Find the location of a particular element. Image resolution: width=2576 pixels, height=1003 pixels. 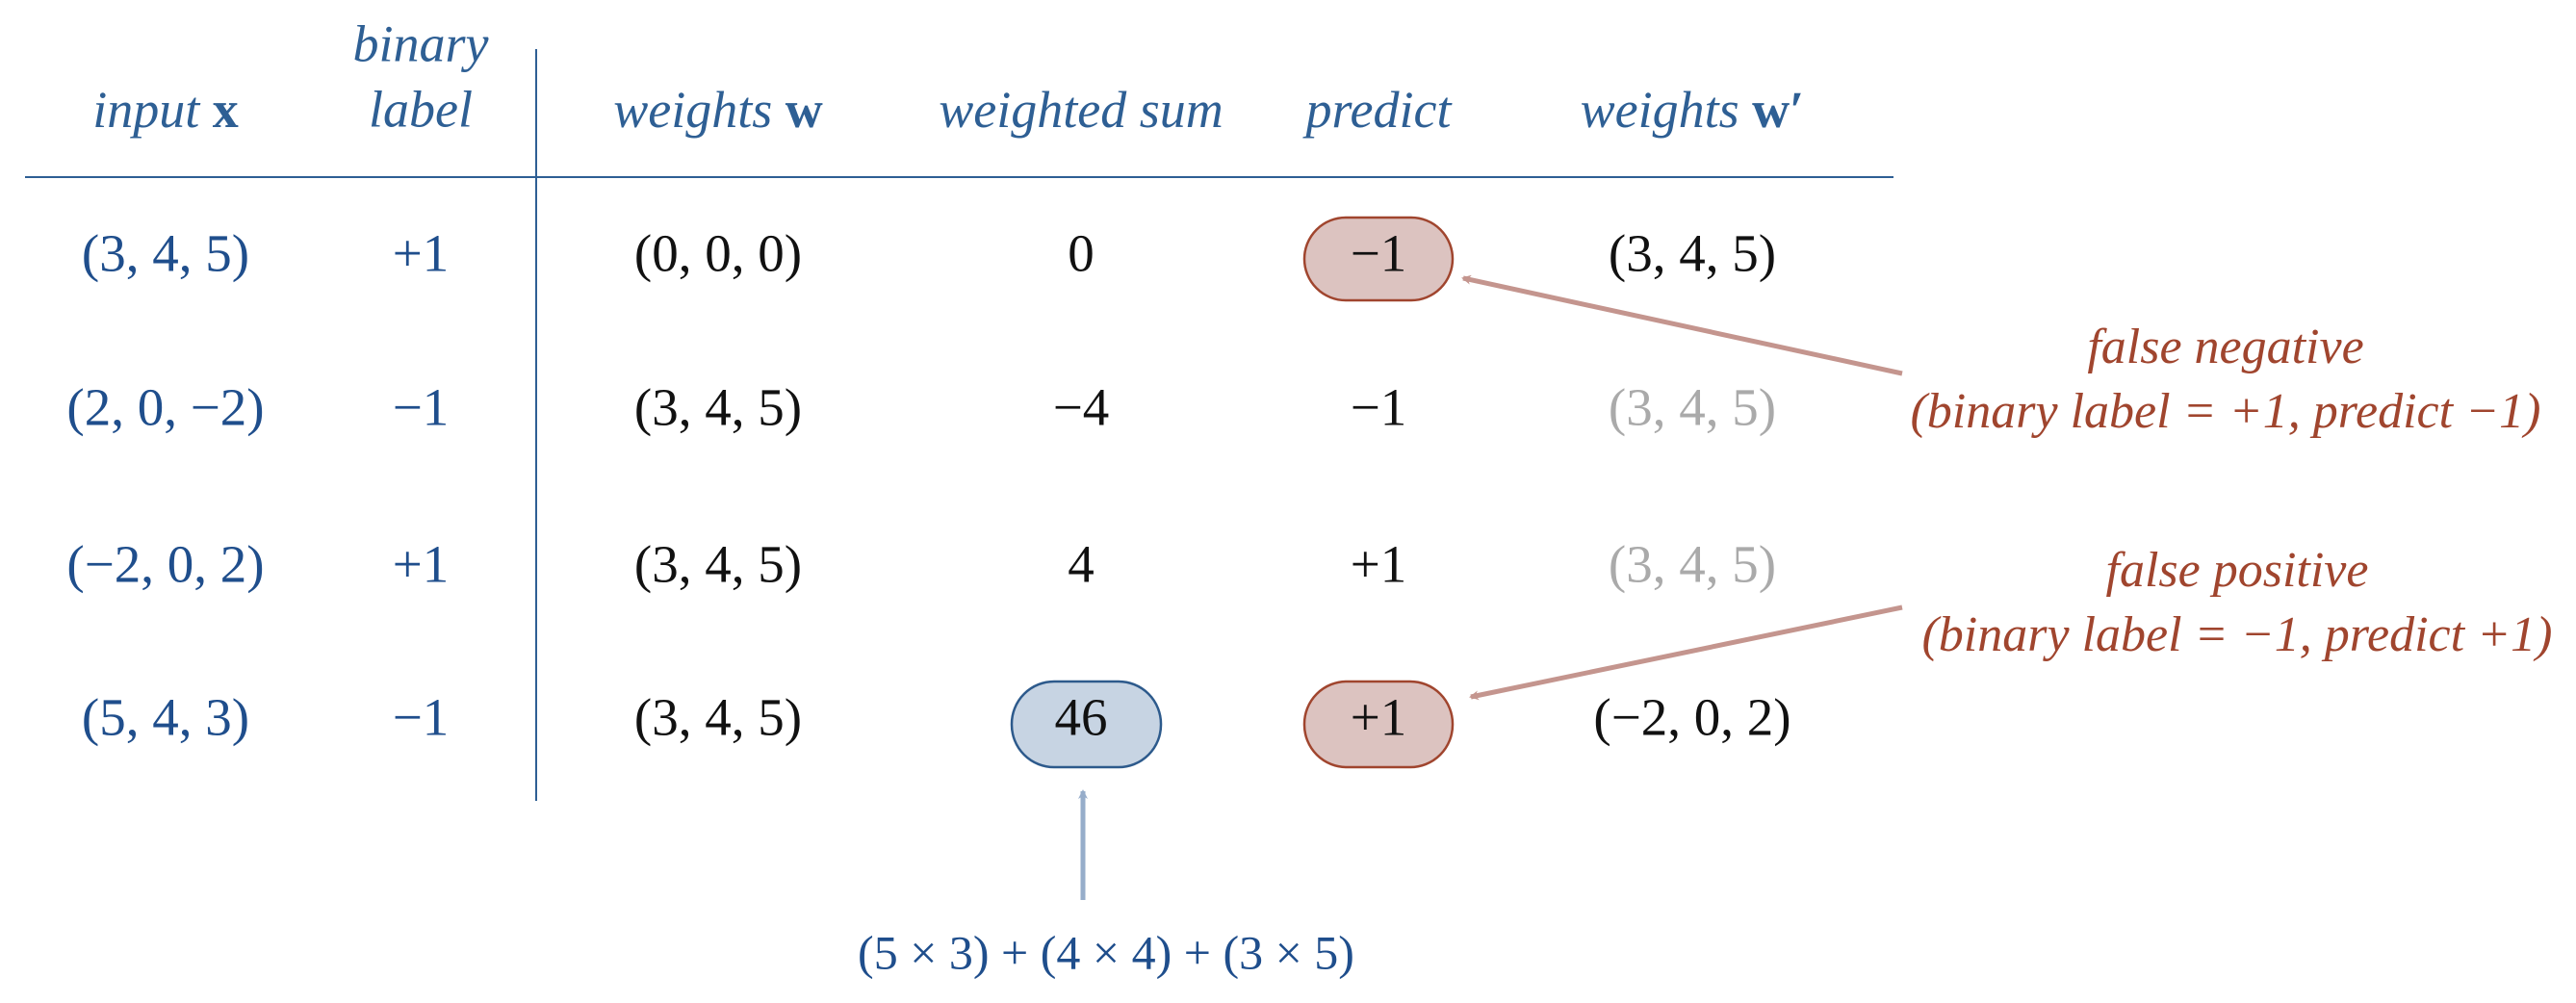

header-label: weighted sum is located at coordinates (1081, 110).